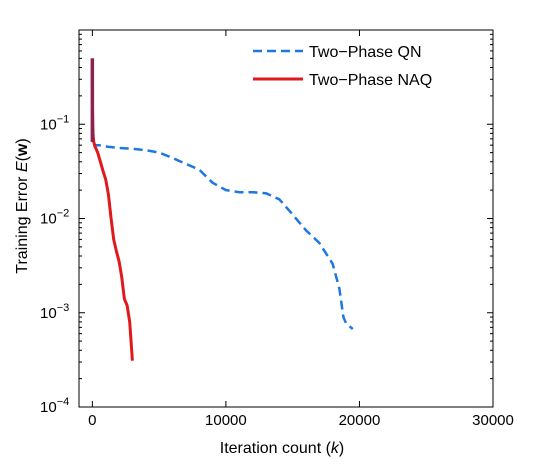  I want to click on y-tick-label: 10⁻¹, so click(54, 123).